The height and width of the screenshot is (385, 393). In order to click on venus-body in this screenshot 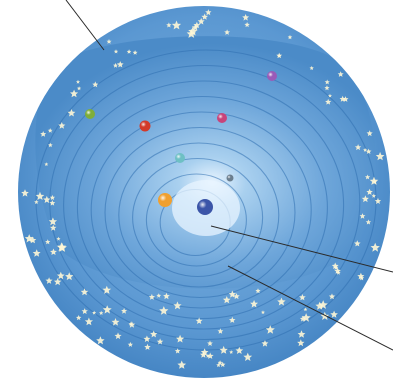, I will do `click(222, 118)`.